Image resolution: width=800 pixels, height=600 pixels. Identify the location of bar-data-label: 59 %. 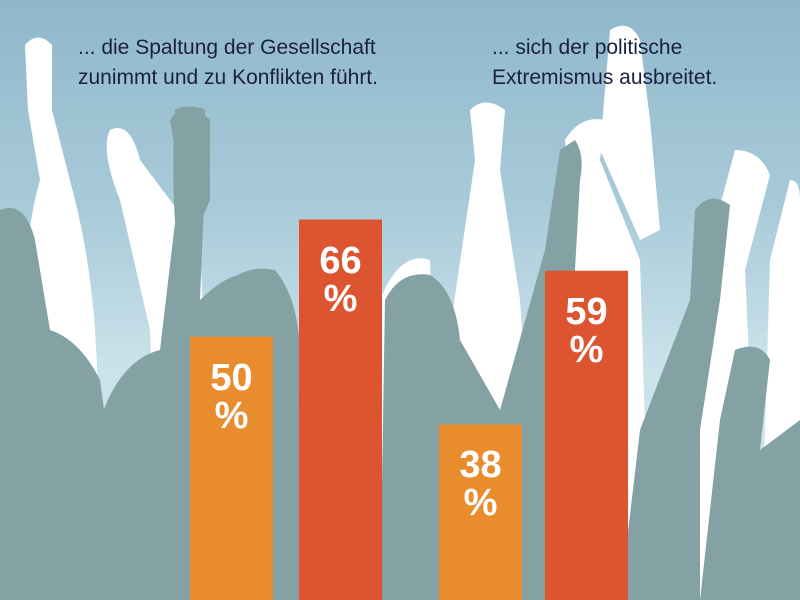
(586, 330).